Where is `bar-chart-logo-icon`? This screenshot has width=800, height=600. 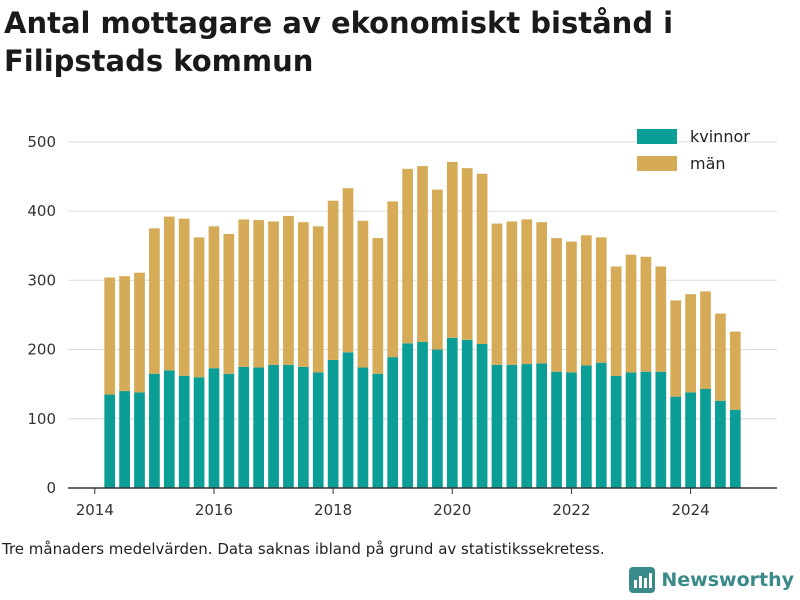 bar-chart-logo-icon is located at coordinates (642, 580).